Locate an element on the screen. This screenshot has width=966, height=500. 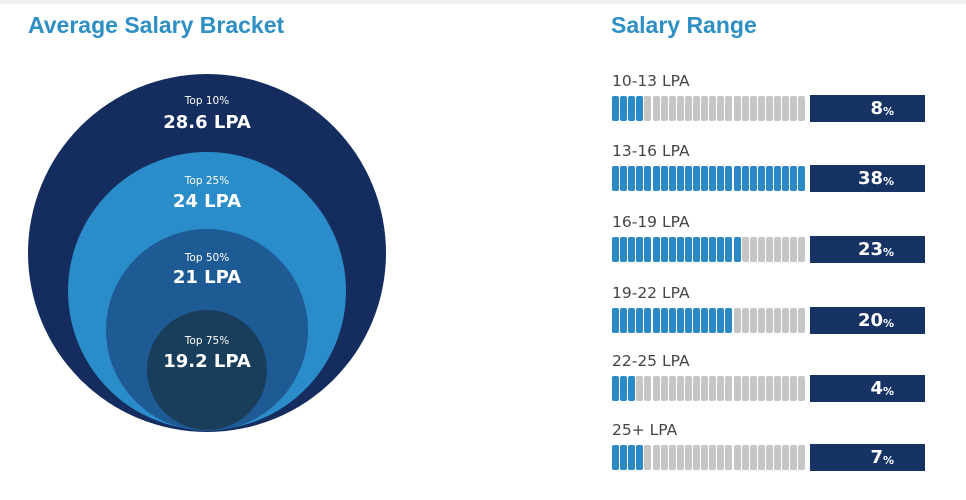
top-10-label: Top 10% is located at coordinates (206, 101).